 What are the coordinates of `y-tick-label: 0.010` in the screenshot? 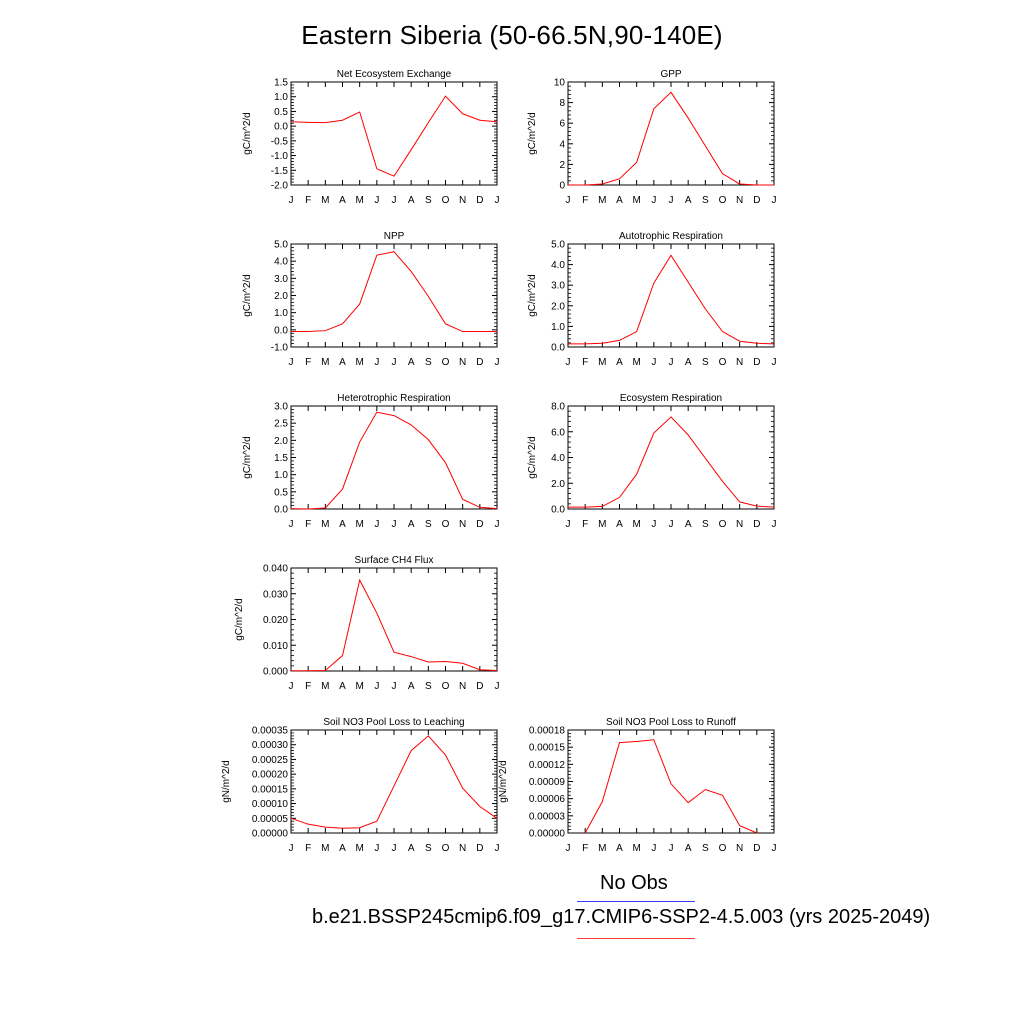 It's located at (275, 646).